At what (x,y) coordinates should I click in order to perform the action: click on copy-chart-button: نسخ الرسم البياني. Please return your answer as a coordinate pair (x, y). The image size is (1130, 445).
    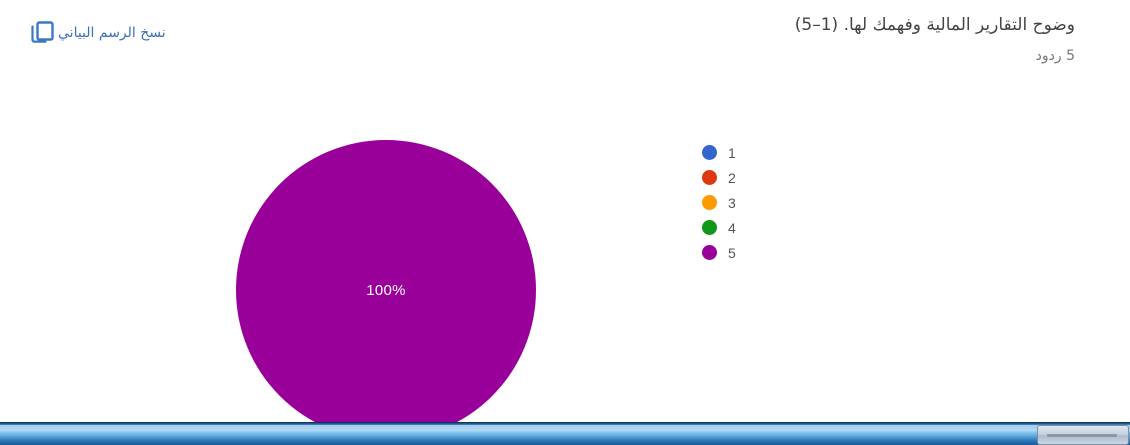
    Looking at the image, I should click on (102, 33).